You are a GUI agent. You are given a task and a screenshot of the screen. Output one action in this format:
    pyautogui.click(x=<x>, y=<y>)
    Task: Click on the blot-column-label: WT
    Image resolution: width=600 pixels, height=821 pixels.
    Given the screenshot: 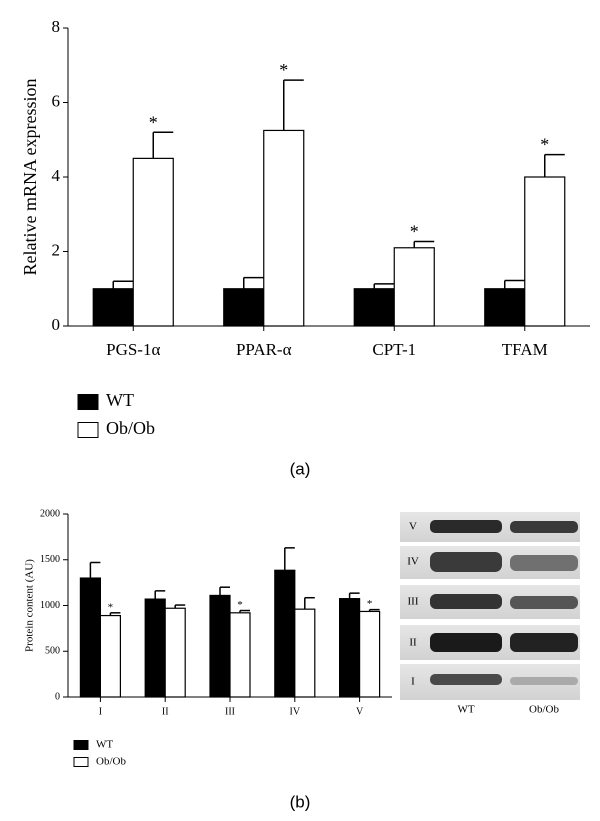 What is the action you would take?
    pyautogui.click(x=465, y=710)
    